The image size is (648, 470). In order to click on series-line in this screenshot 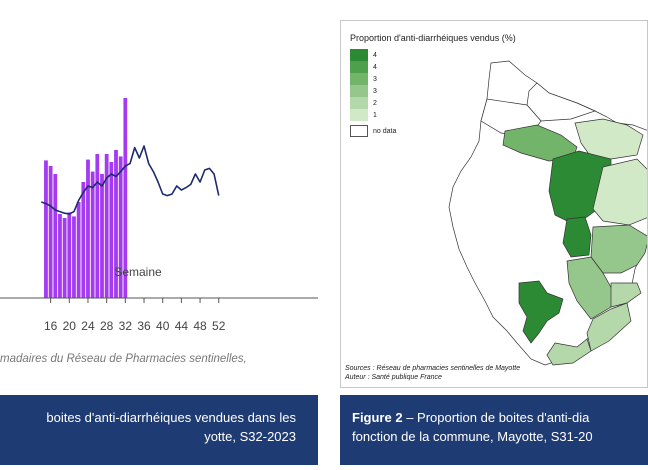, I will do `click(130, 180)`.